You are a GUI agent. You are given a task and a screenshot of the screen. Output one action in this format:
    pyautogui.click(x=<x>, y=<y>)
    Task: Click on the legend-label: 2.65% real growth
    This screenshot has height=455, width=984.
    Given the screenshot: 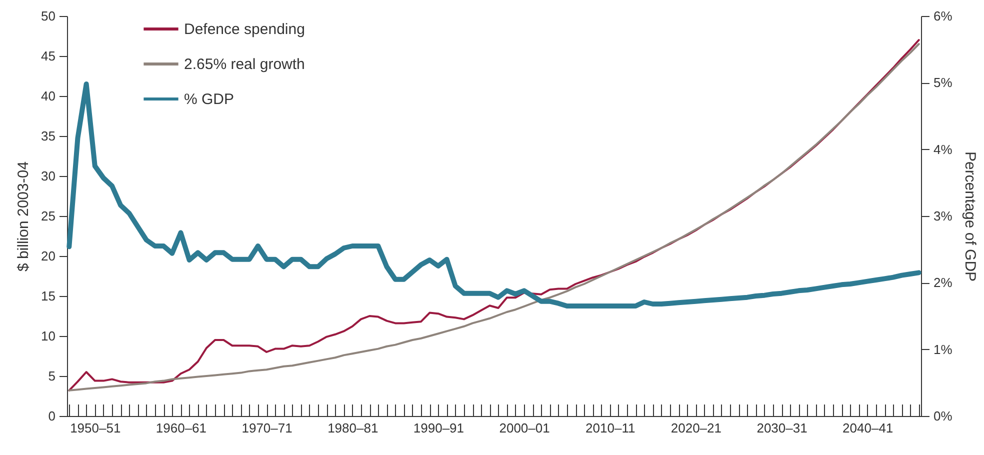 What is the action you would take?
    pyautogui.click(x=244, y=64)
    